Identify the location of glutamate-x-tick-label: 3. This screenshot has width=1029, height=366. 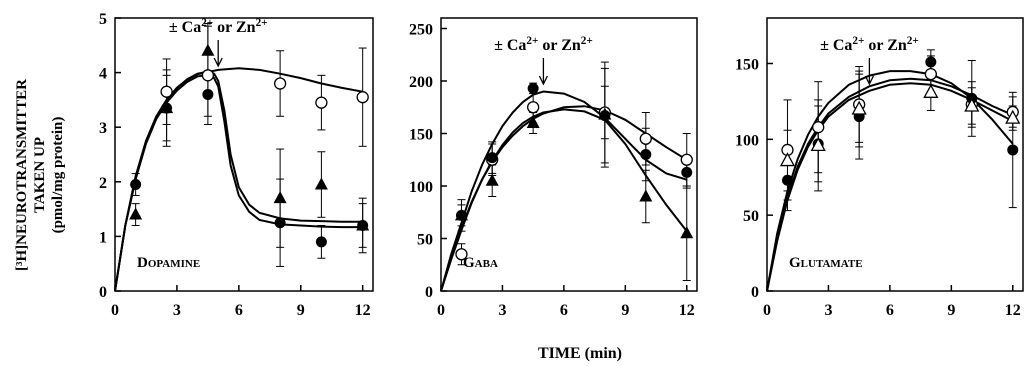
(828, 310).